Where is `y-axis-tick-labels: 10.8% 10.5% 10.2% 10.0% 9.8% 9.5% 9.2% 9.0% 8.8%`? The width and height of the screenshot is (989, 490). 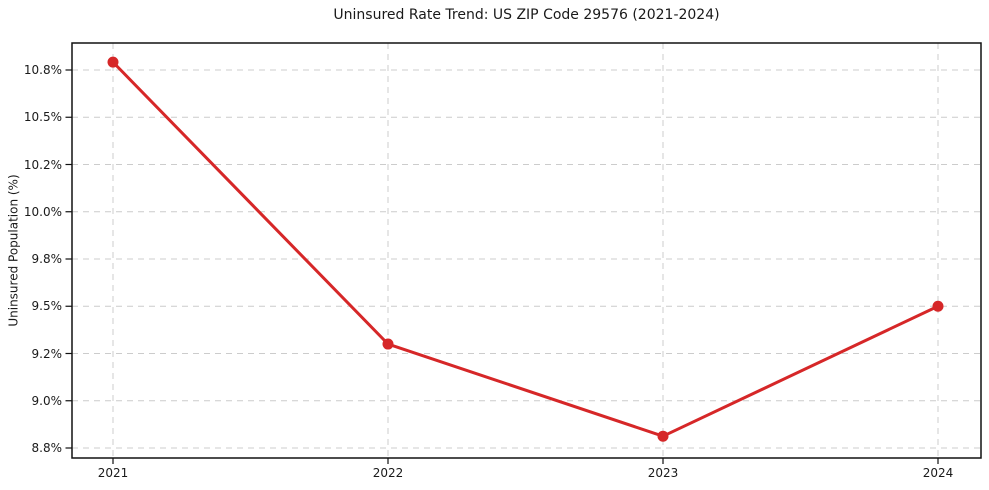
y-axis-tick-labels: 10.8% 10.5% 10.2% 10.0% 9.8% 9.5% 9.2% 9.0% 8.8% is located at coordinates (31, 250).